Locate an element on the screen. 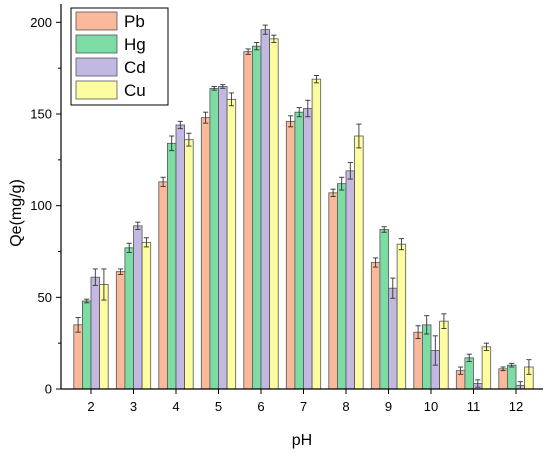  y-tick-label-50: 50 is located at coordinates (45, 297).